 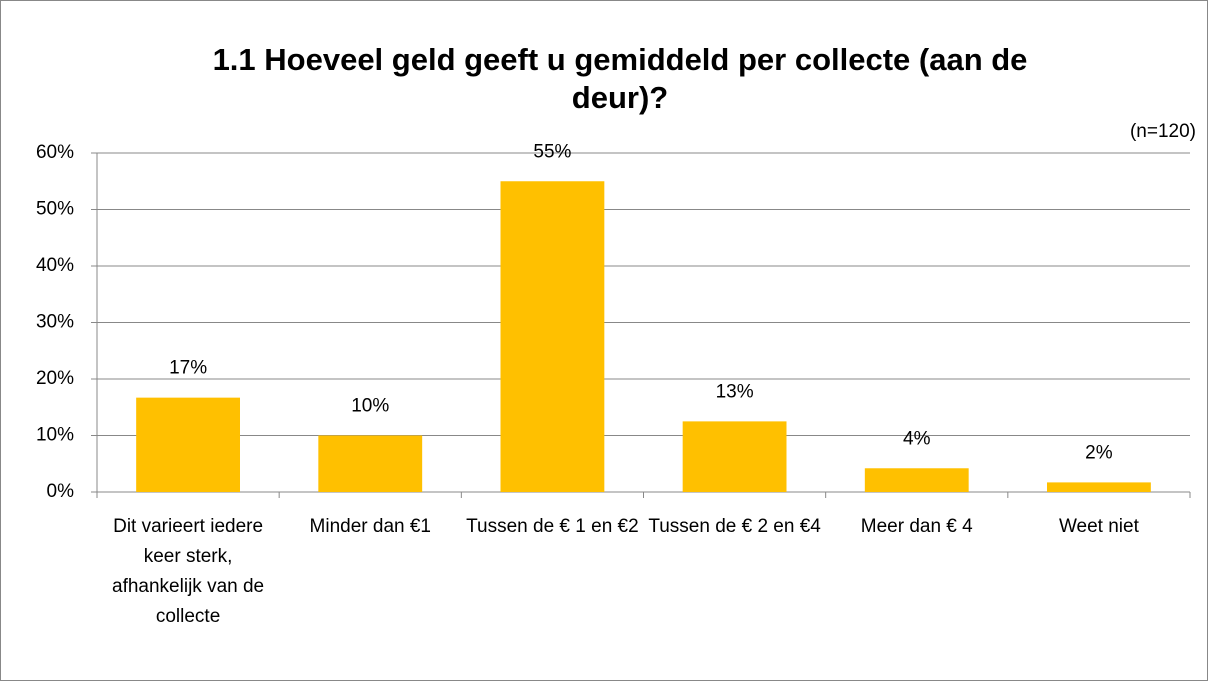 I want to click on value-label: 55%, so click(x=552, y=151).